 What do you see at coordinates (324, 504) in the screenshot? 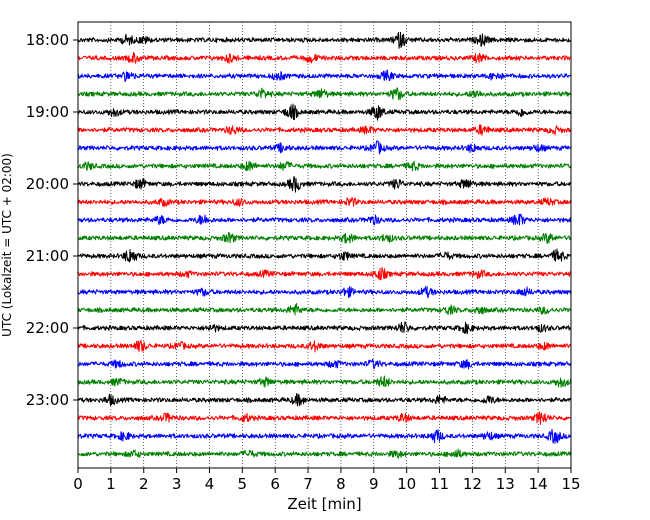
I see `x-axis-title: Zeit [min]` at bounding box center [324, 504].